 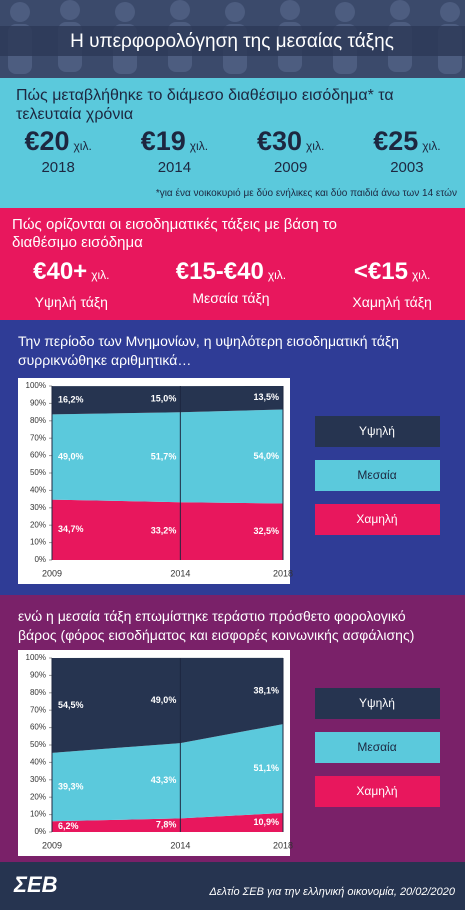 I want to click on year: 2014, so click(x=174, y=167).